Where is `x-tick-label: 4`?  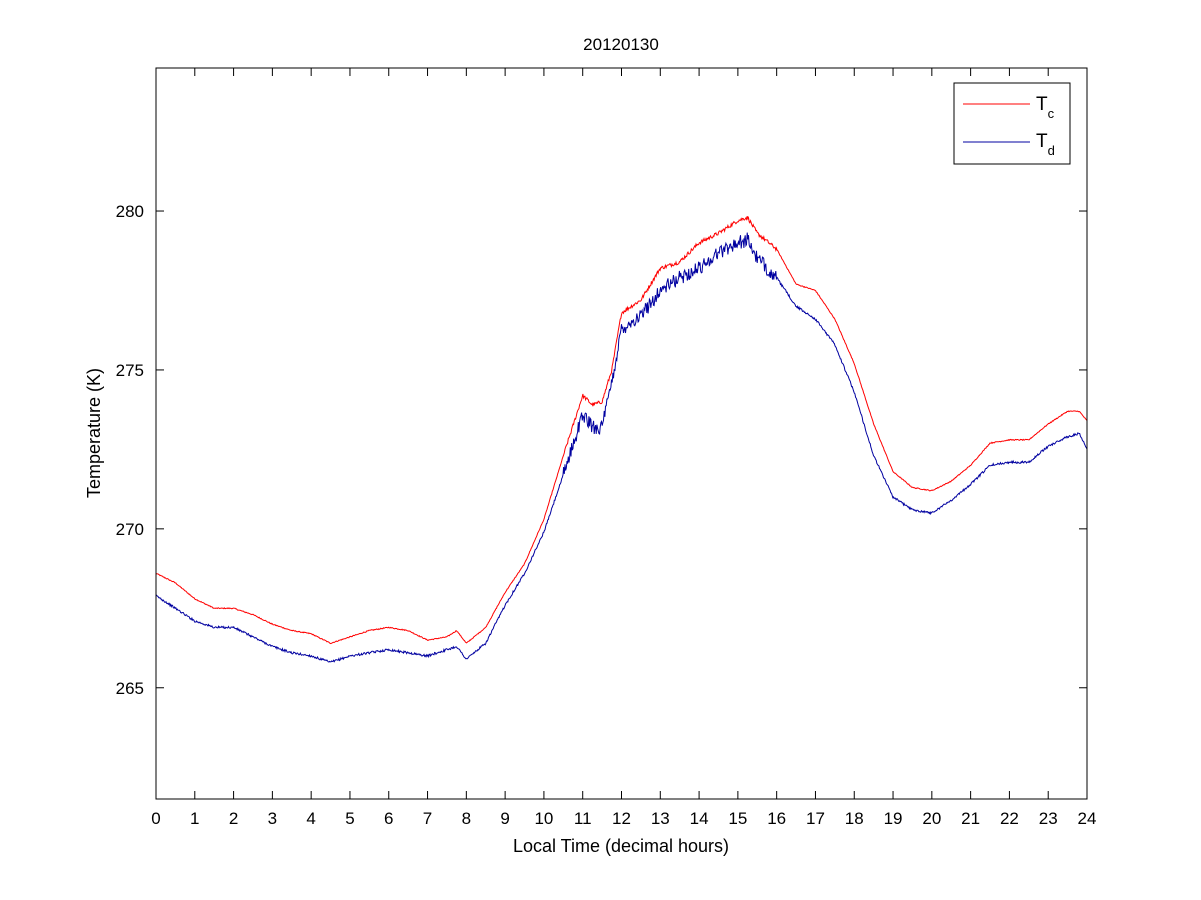 x-tick-label: 4 is located at coordinates (310, 818).